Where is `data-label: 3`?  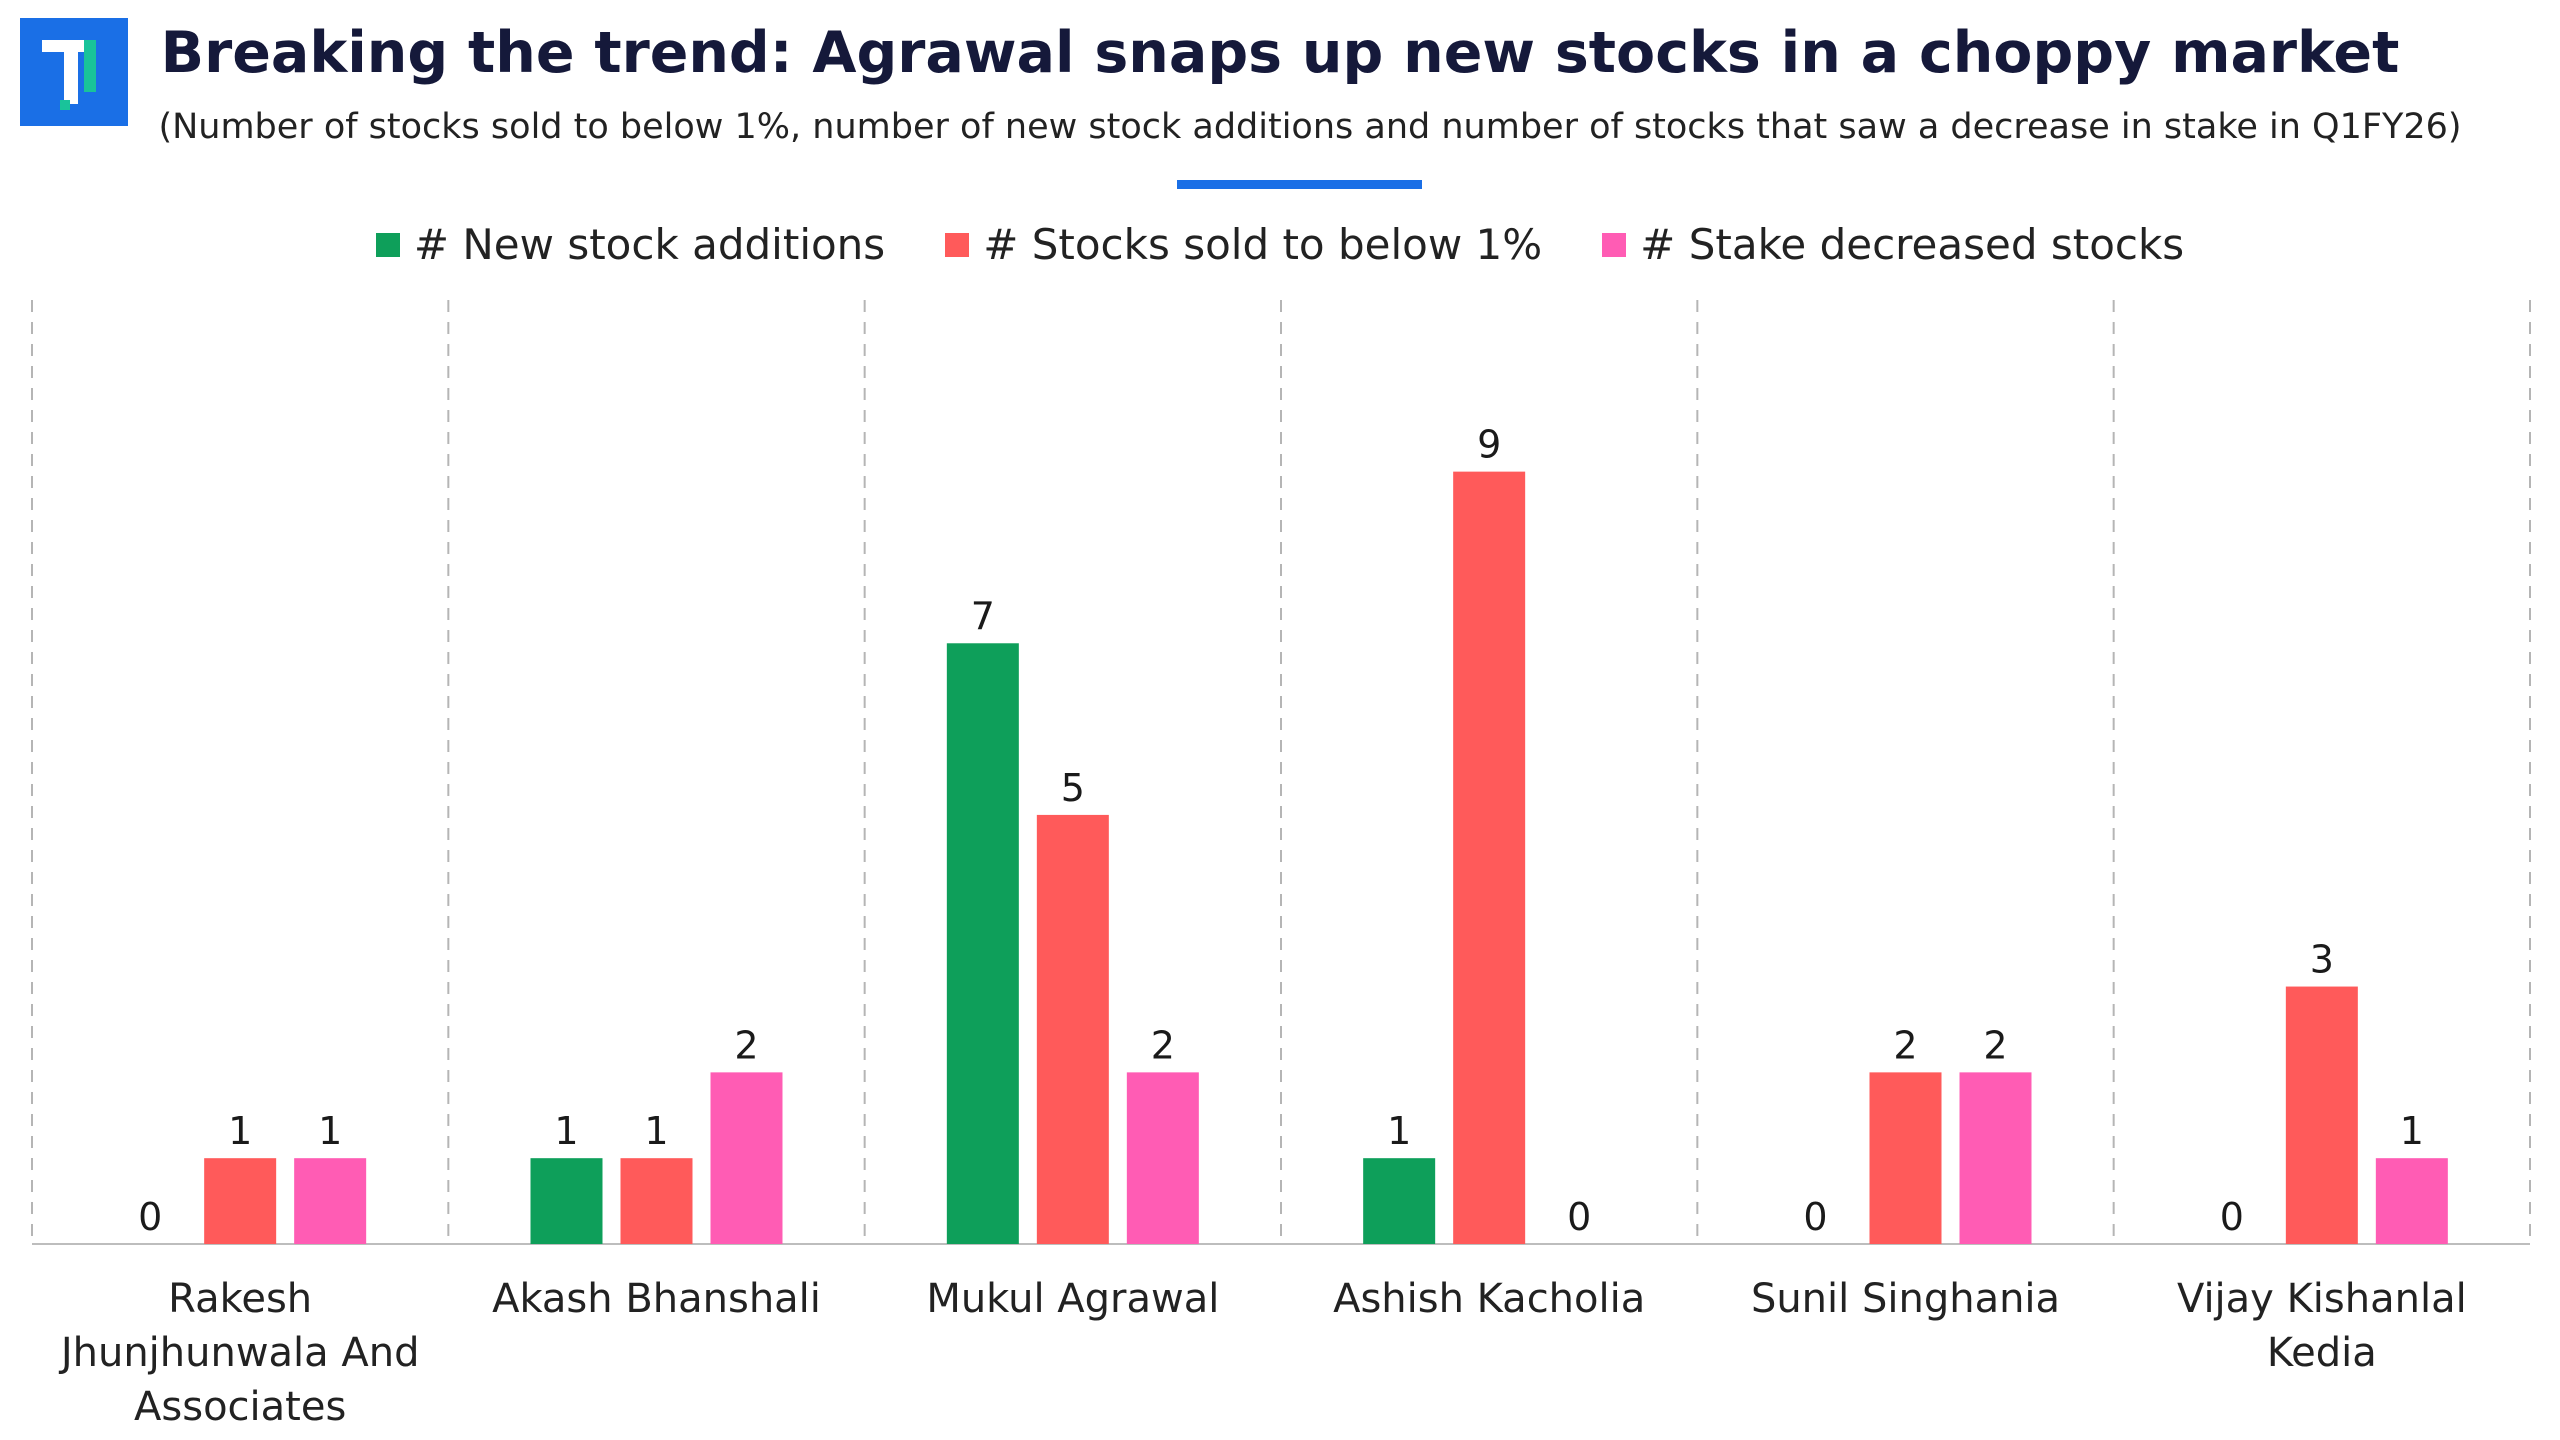
data-label: 3 is located at coordinates (2322, 960).